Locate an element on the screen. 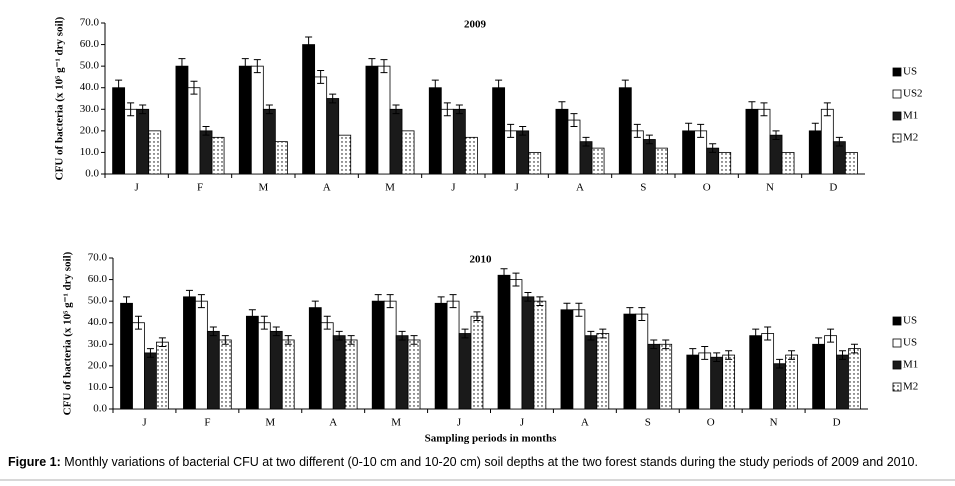  x-tick-label: D is located at coordinates (837, 423).